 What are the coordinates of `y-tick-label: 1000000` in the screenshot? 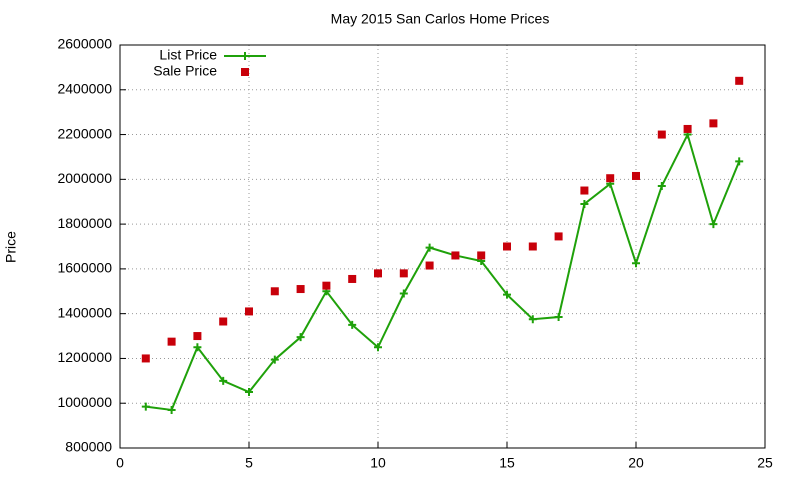 It's located at (84, 402).